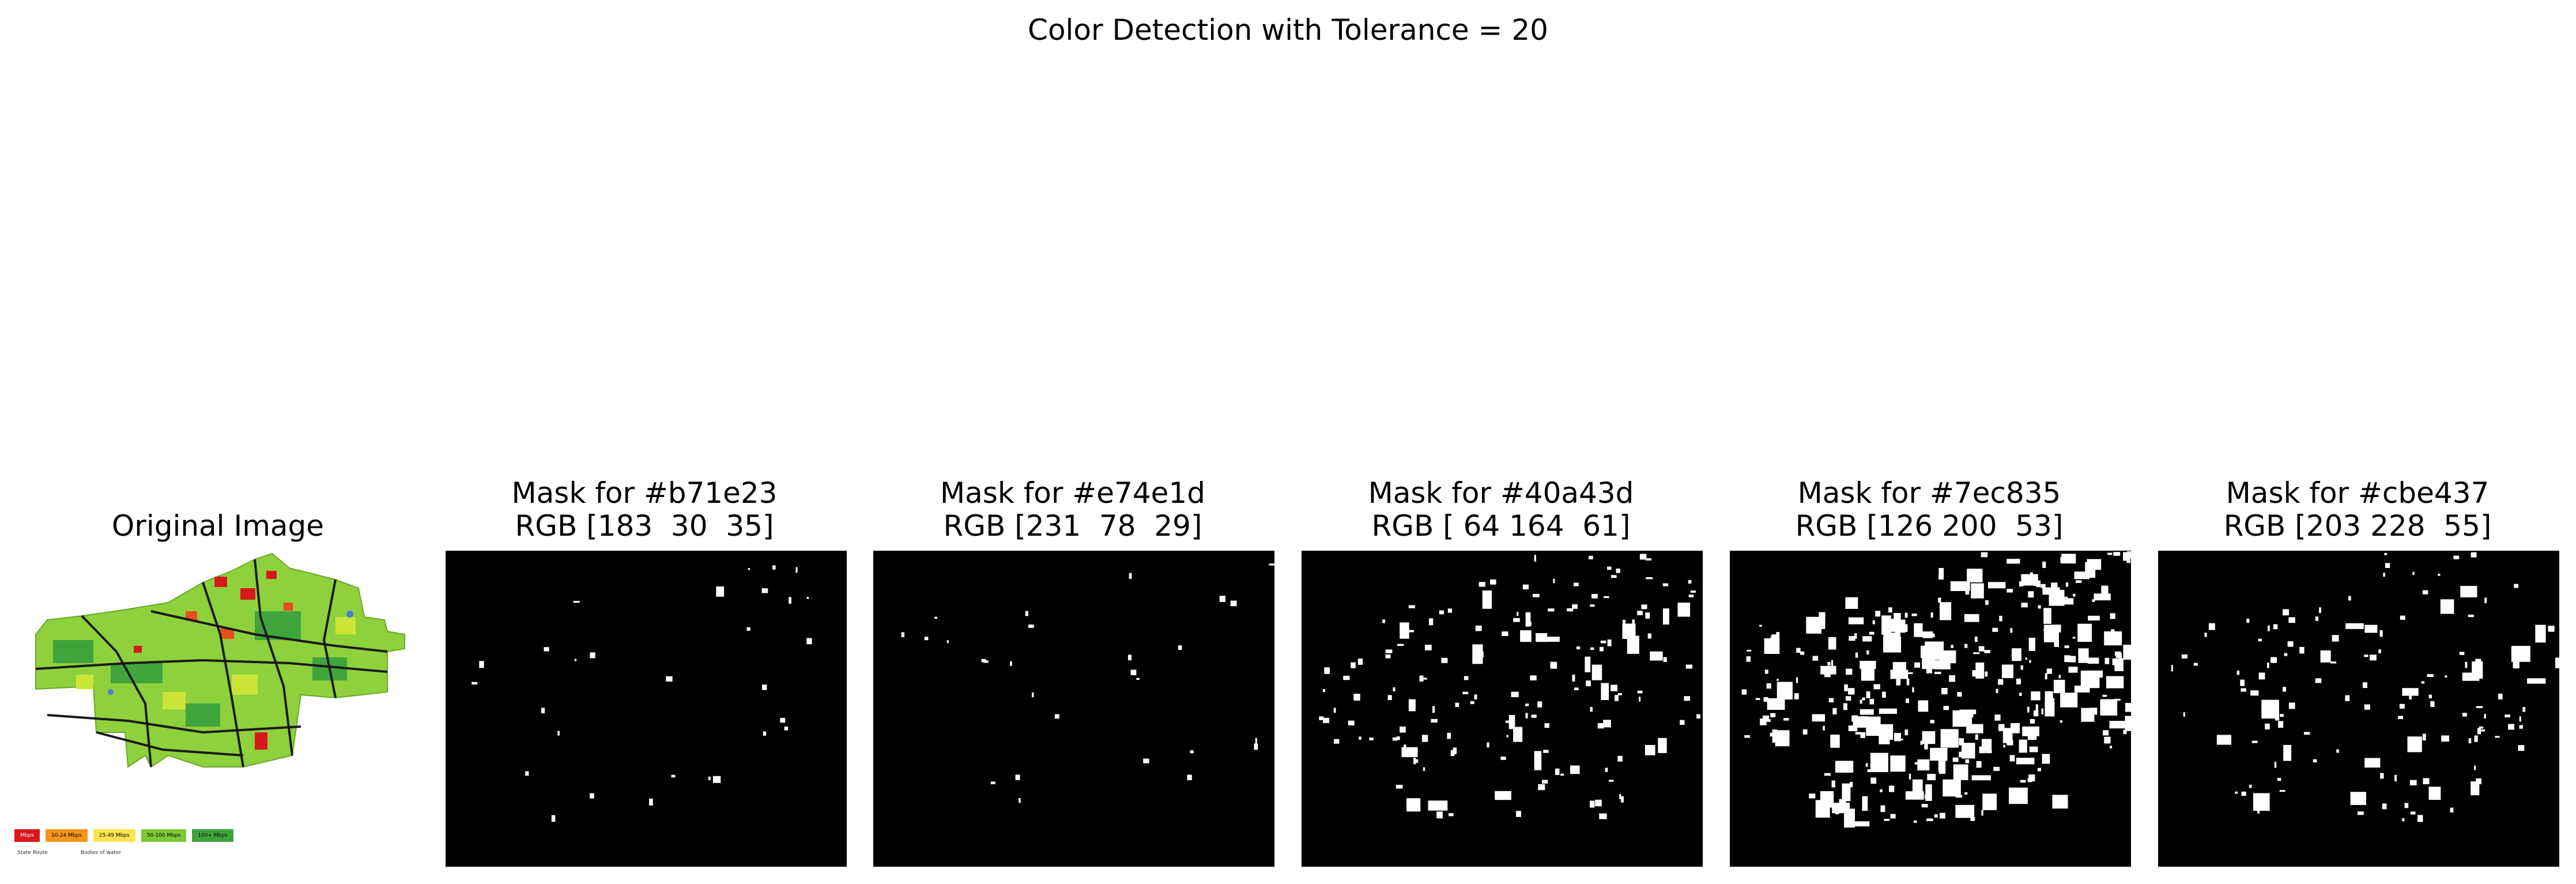  Describe the element at coordinates (73, 651) in the screenshot. I see `map-patch` at that location.